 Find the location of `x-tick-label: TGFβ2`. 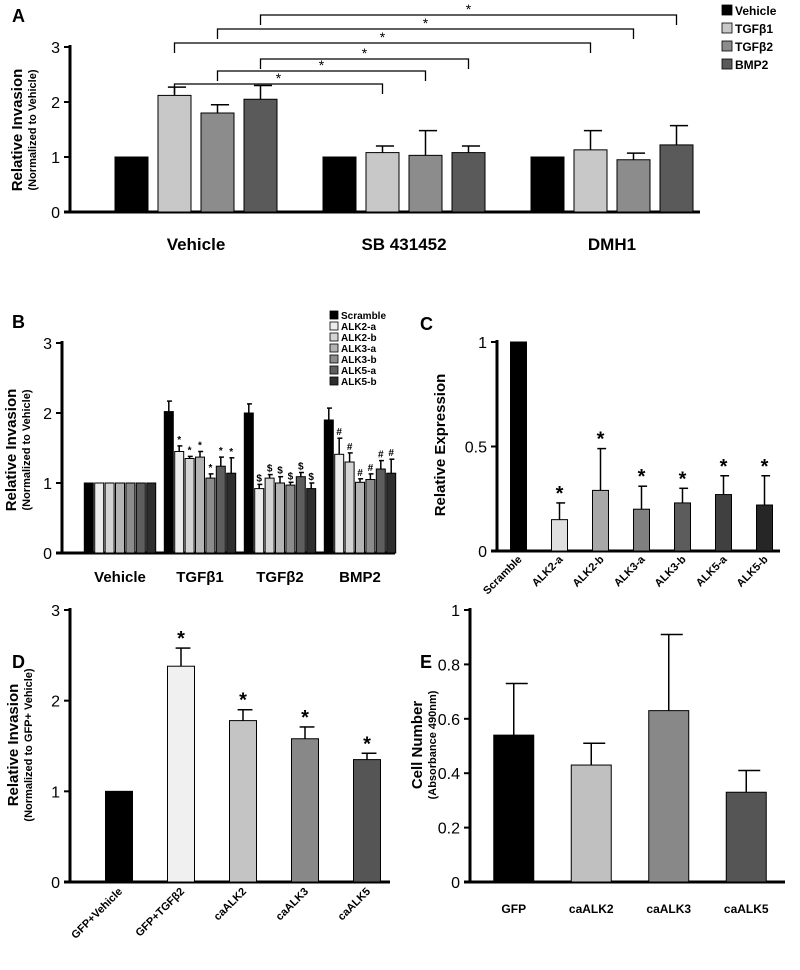

x-tick-label: TGFβ2 is located at coordinates (280, 577).